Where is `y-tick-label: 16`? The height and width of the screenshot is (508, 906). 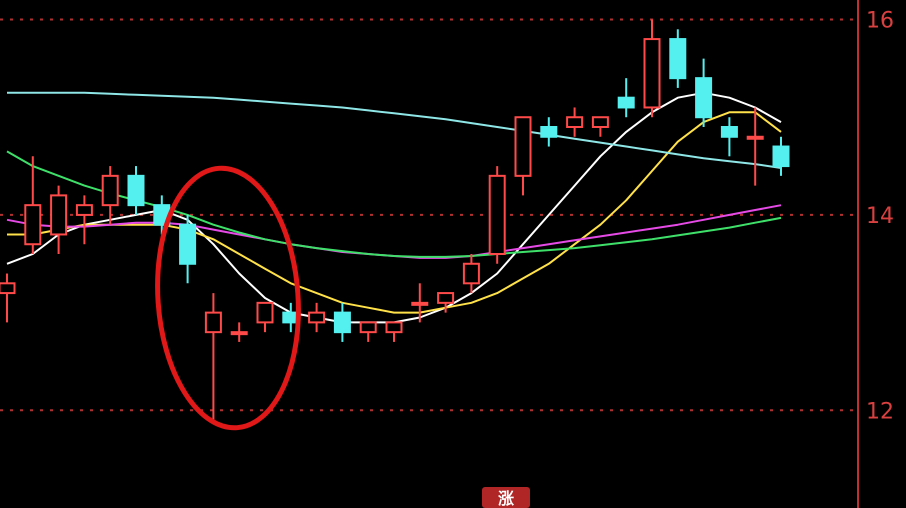
y-tick-label: 16 is located at coordinates (880, 21).